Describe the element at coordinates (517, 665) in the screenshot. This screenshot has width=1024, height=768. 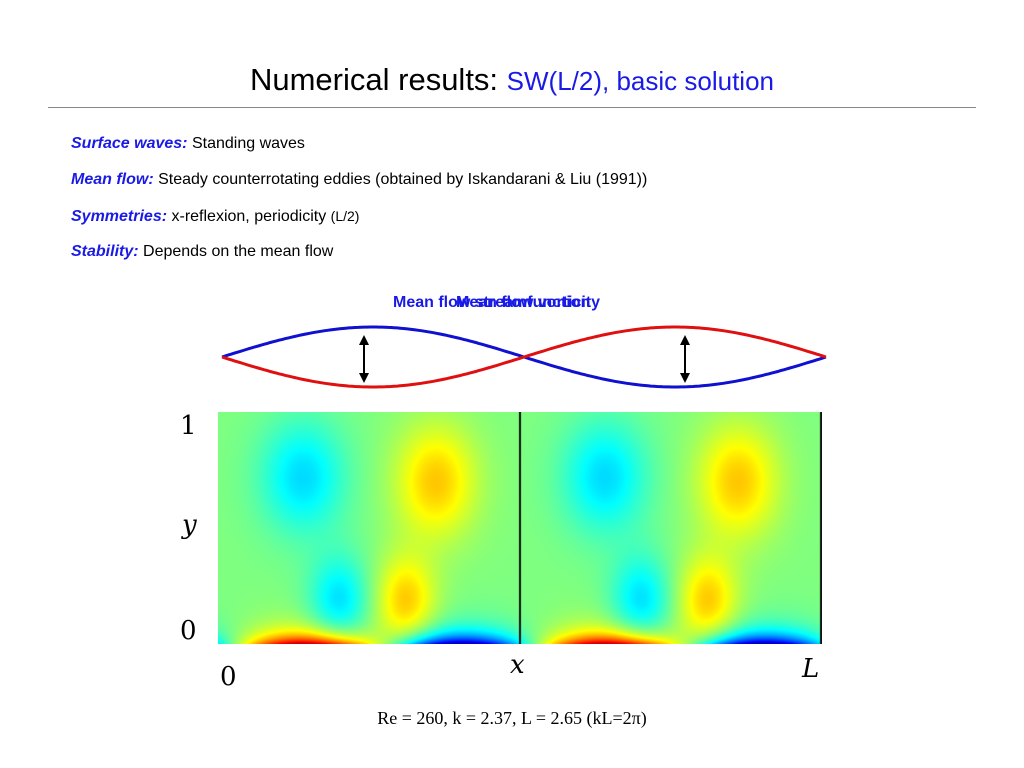
I see `x-axis-label: x` at that location.